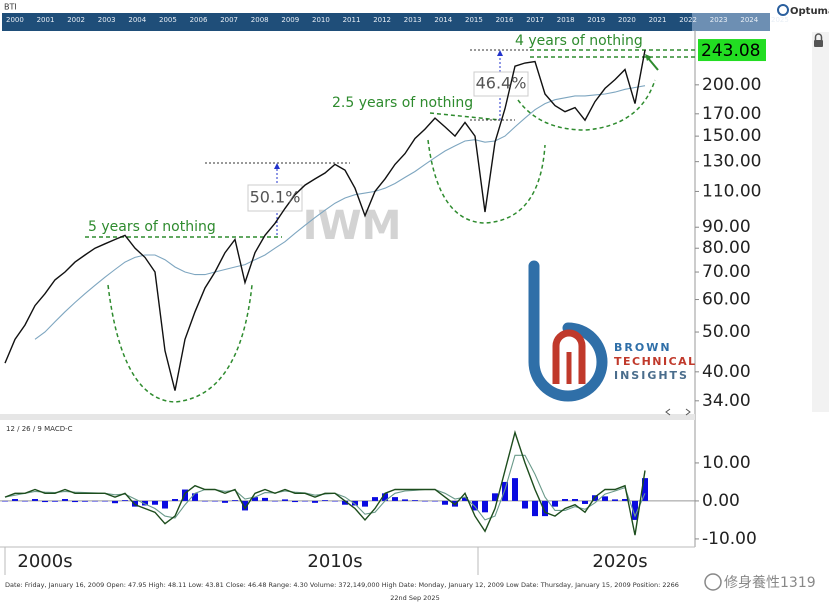 Image resolution: width=829 pixels, height=611 pixels. I want to click on navigator-year: 2001, so click(46, 20).